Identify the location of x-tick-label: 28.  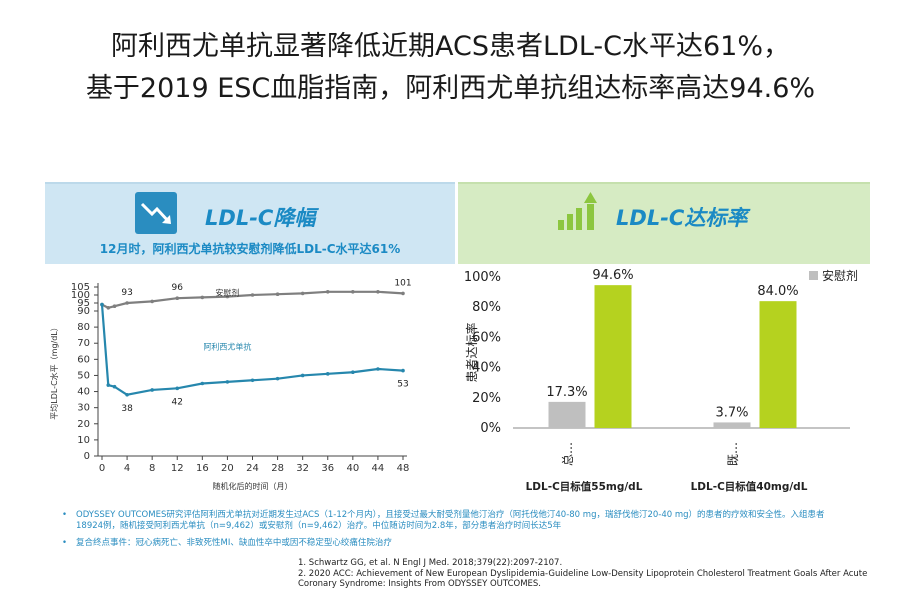
(277, 468).